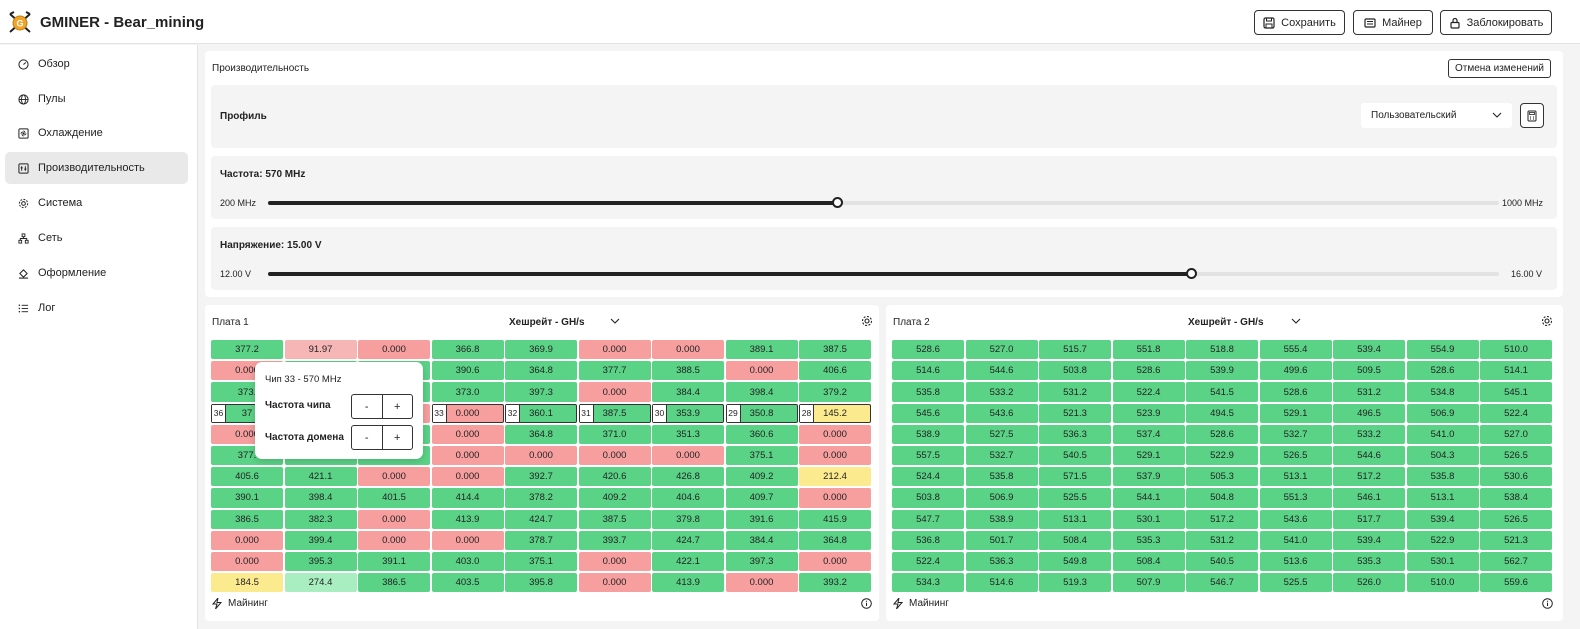  I want to click on chip-cell: 415.9, so click(835, 519).